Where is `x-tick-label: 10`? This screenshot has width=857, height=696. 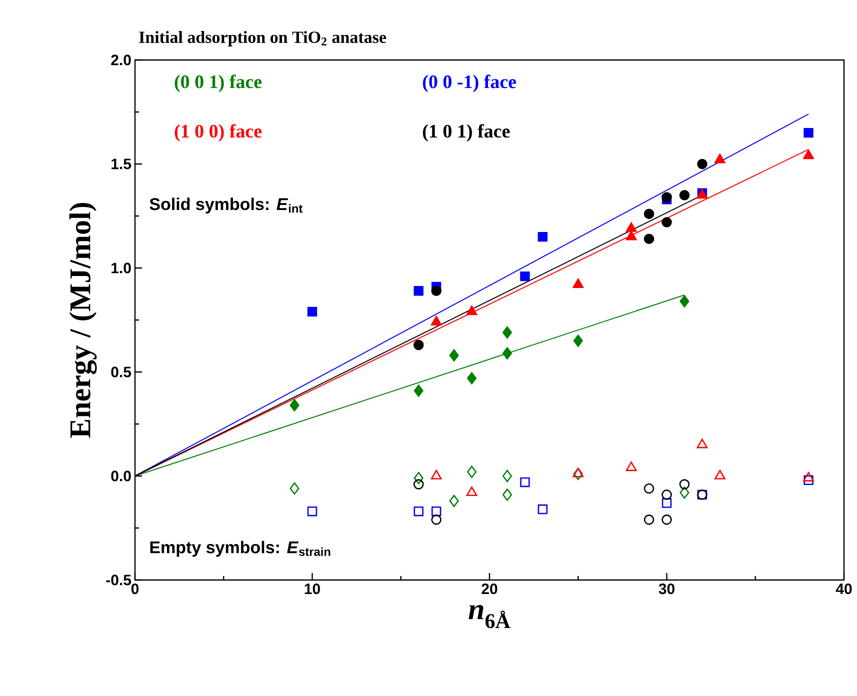
x-tick-label: 10 is located at coordinates (312, 589).